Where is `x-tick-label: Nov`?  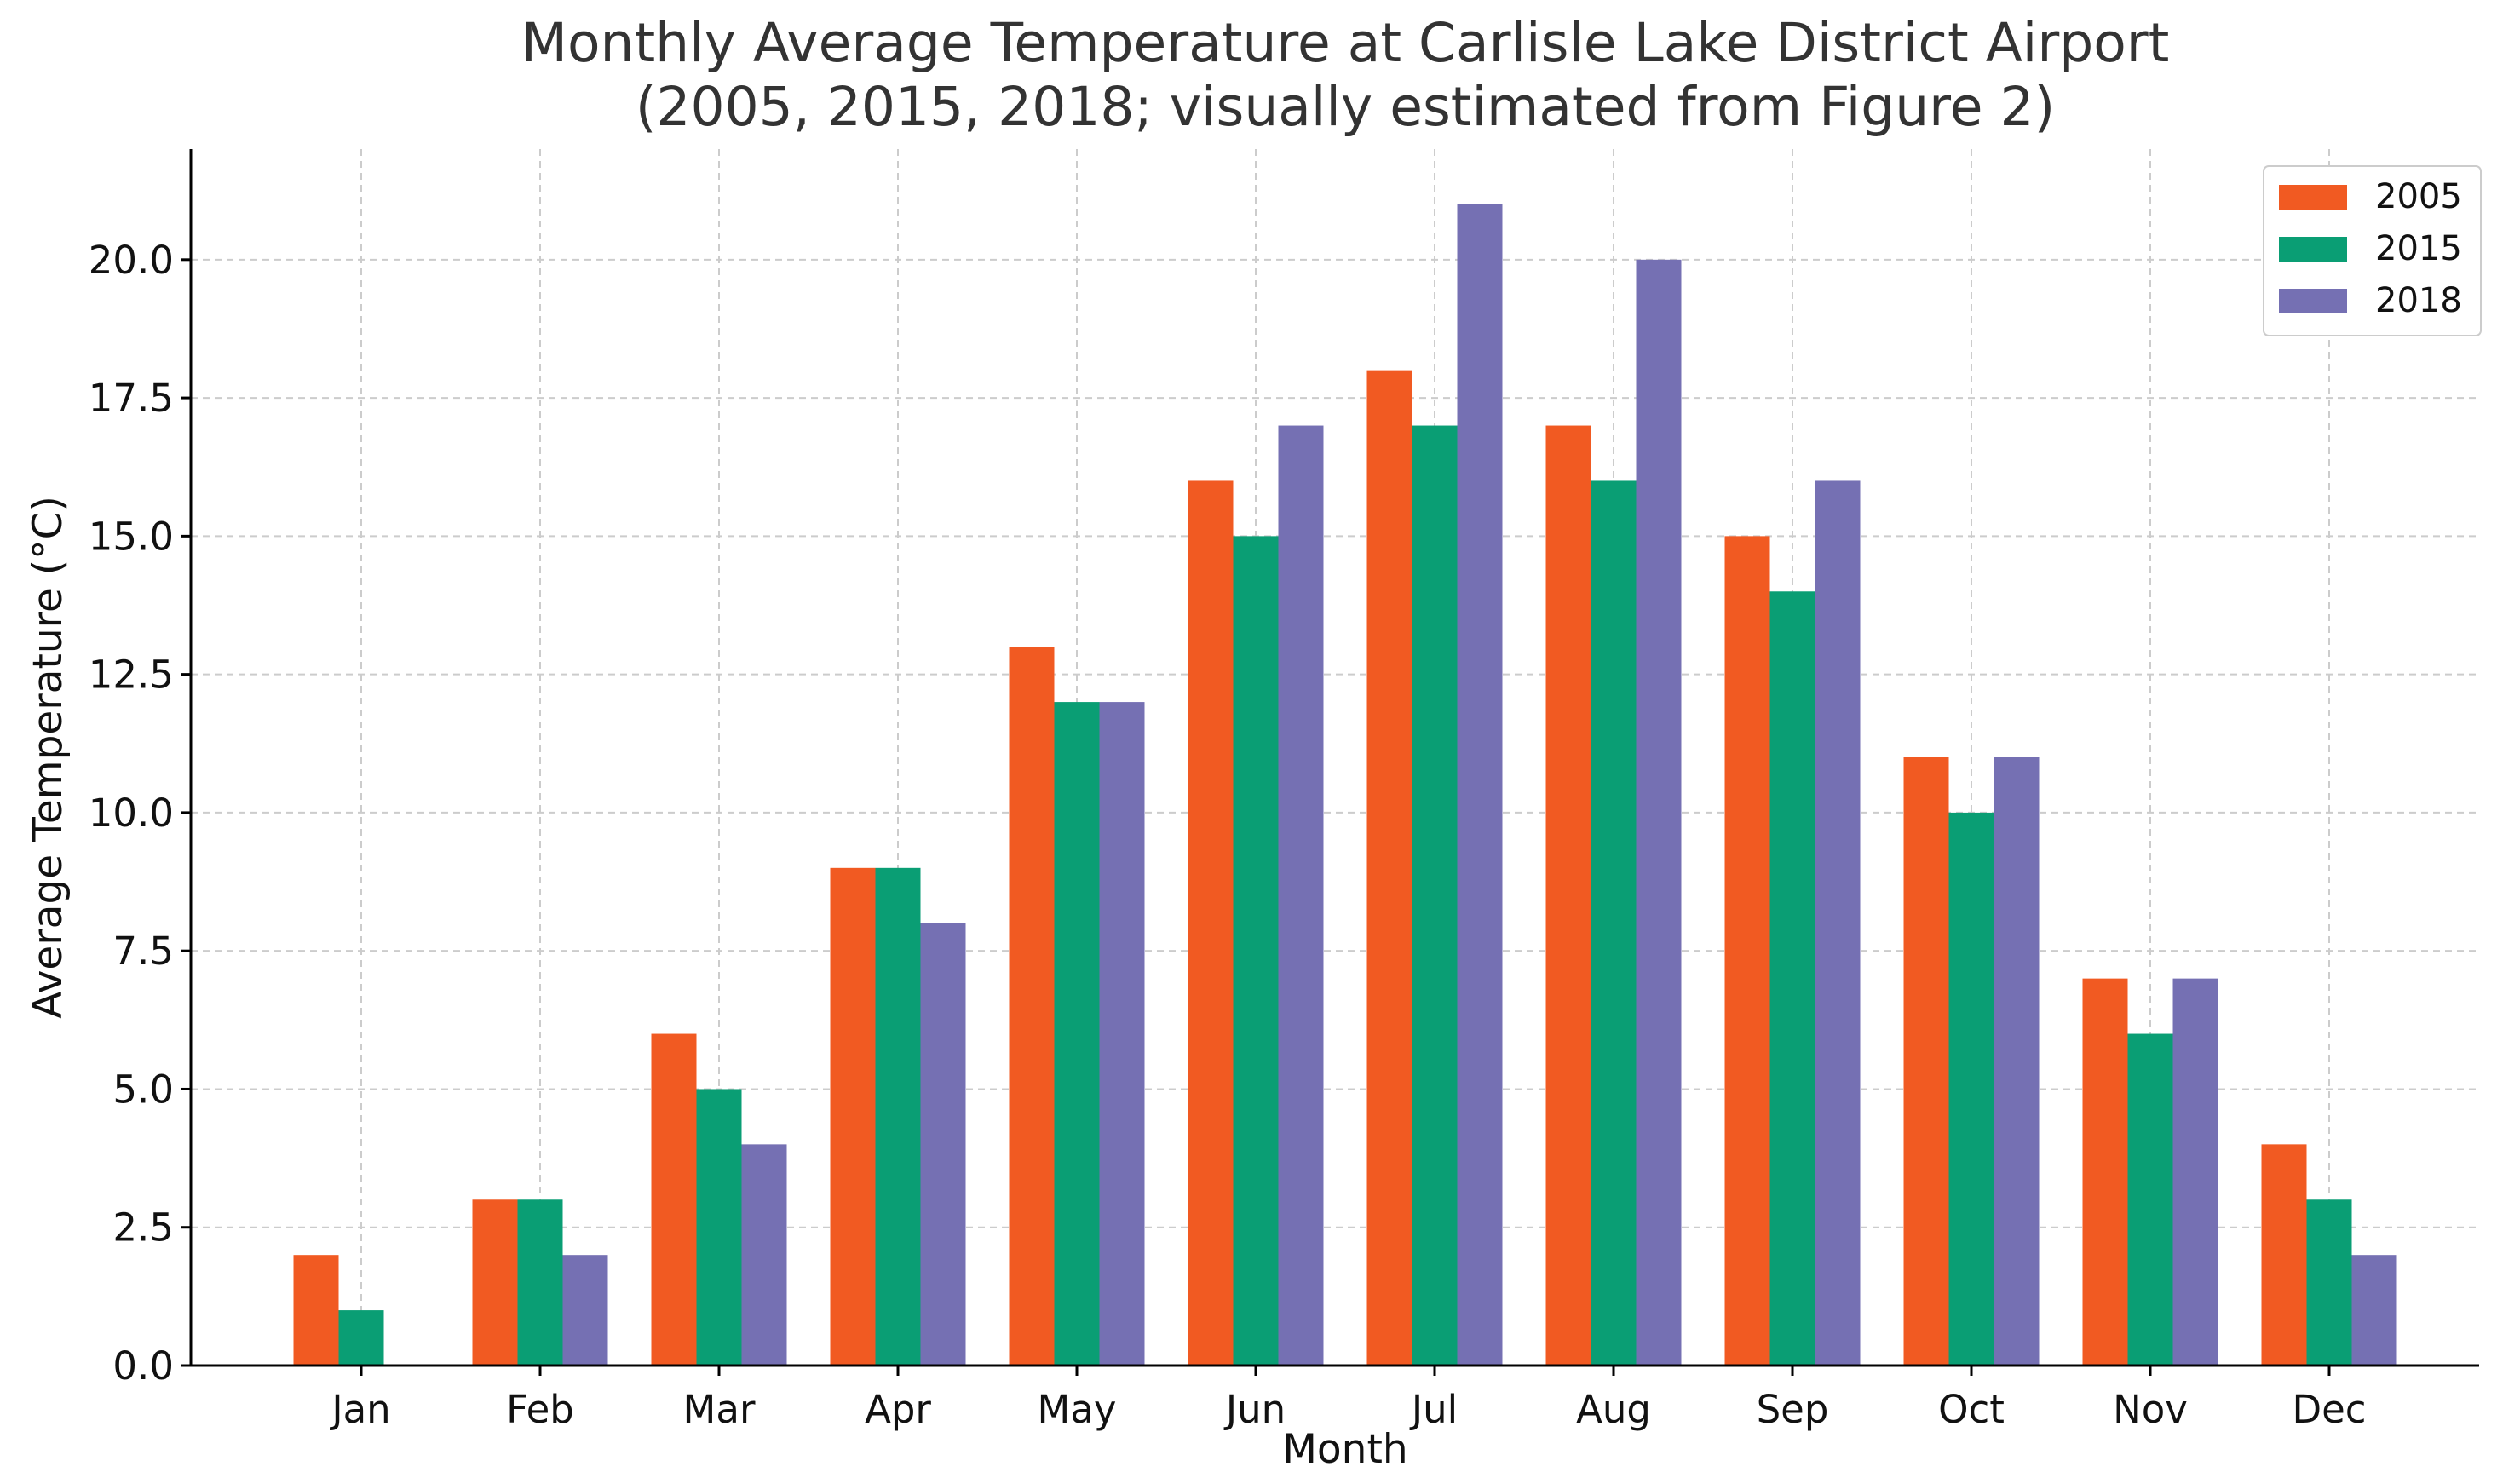 x-tick-label: Nov is located at coordinates (2150, 1409).